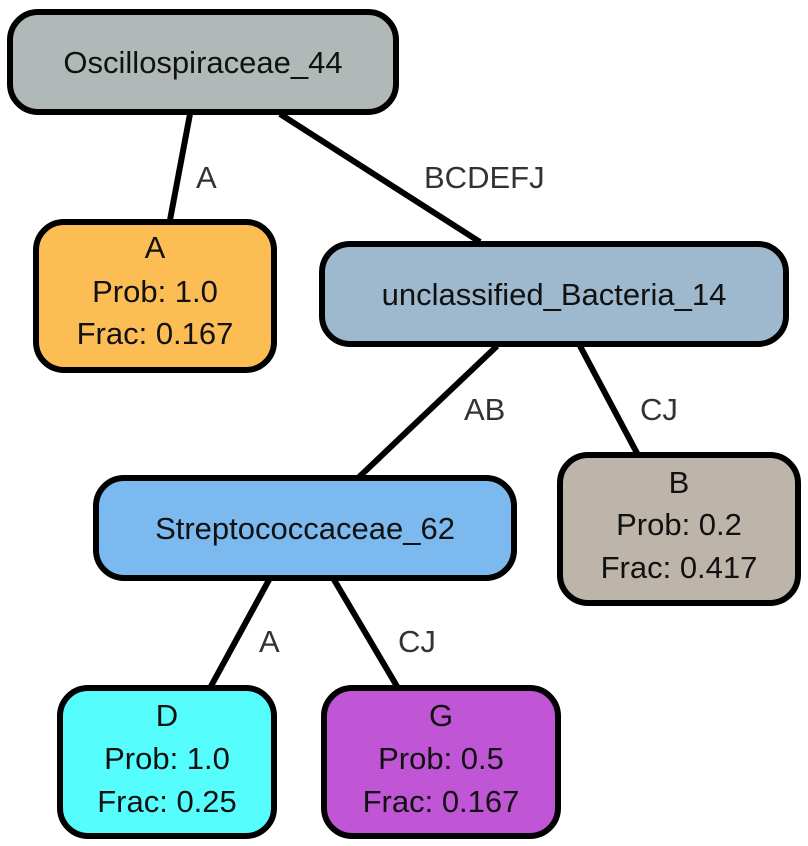 Image resolution: width=808 pixels, height=846 pixels. Describe the element at coordinates (180, 167) in the screenshot. I see `edge-root-leafA` at that location.